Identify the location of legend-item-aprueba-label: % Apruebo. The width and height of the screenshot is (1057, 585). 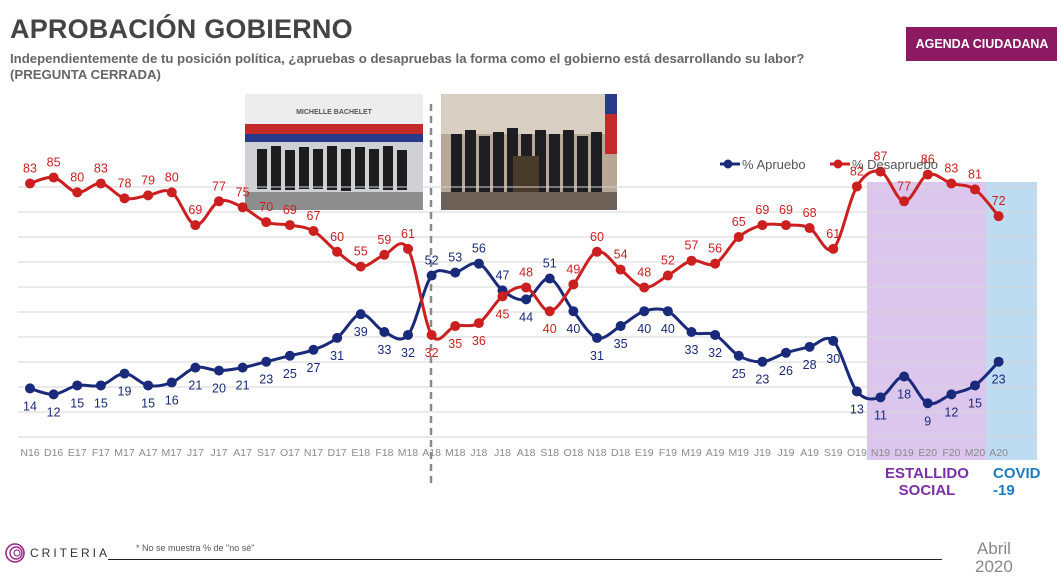
(774, 164).